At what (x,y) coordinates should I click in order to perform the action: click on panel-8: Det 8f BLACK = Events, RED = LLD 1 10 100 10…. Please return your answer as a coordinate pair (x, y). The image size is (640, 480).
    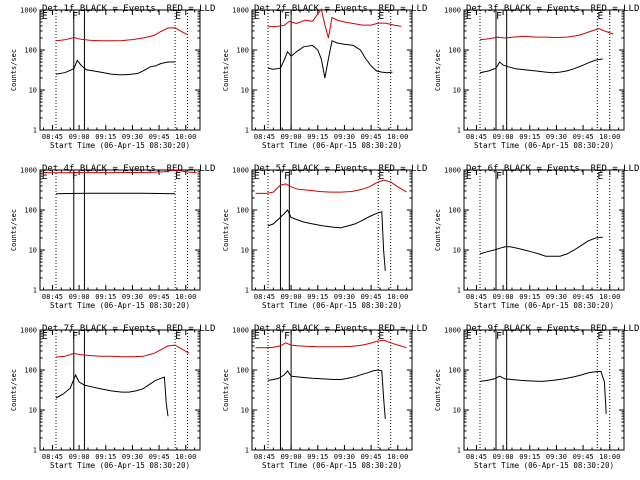
    Looking at the image, I should click on (324, 397).